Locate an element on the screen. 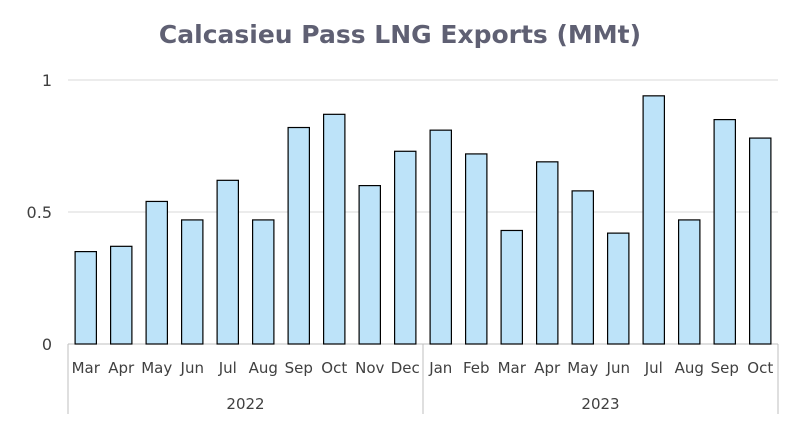 Image resolution: width=800 pixels, height=439 pixels. x-tick-label: Feb is located at coordinates (476, 368).